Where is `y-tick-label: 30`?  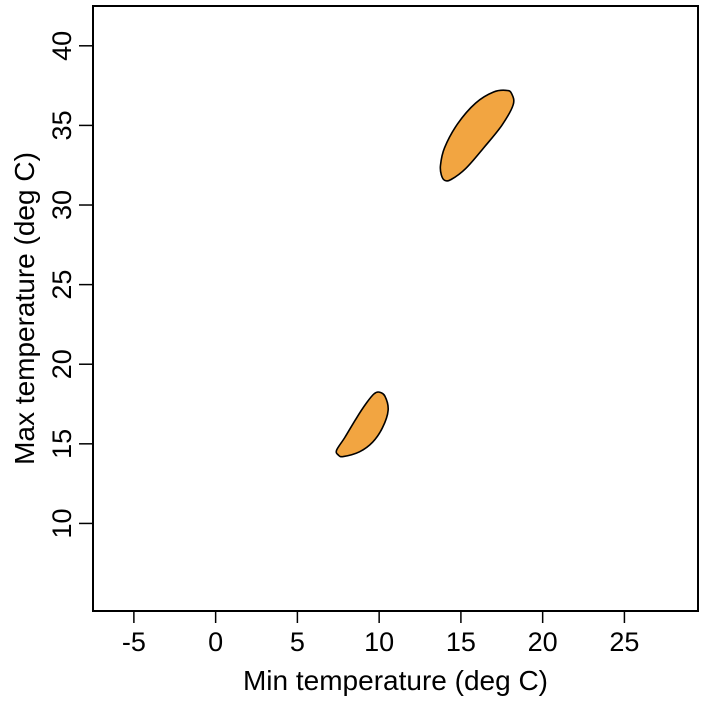 y-tick-label: 30 is located at coordinates (62, 205).